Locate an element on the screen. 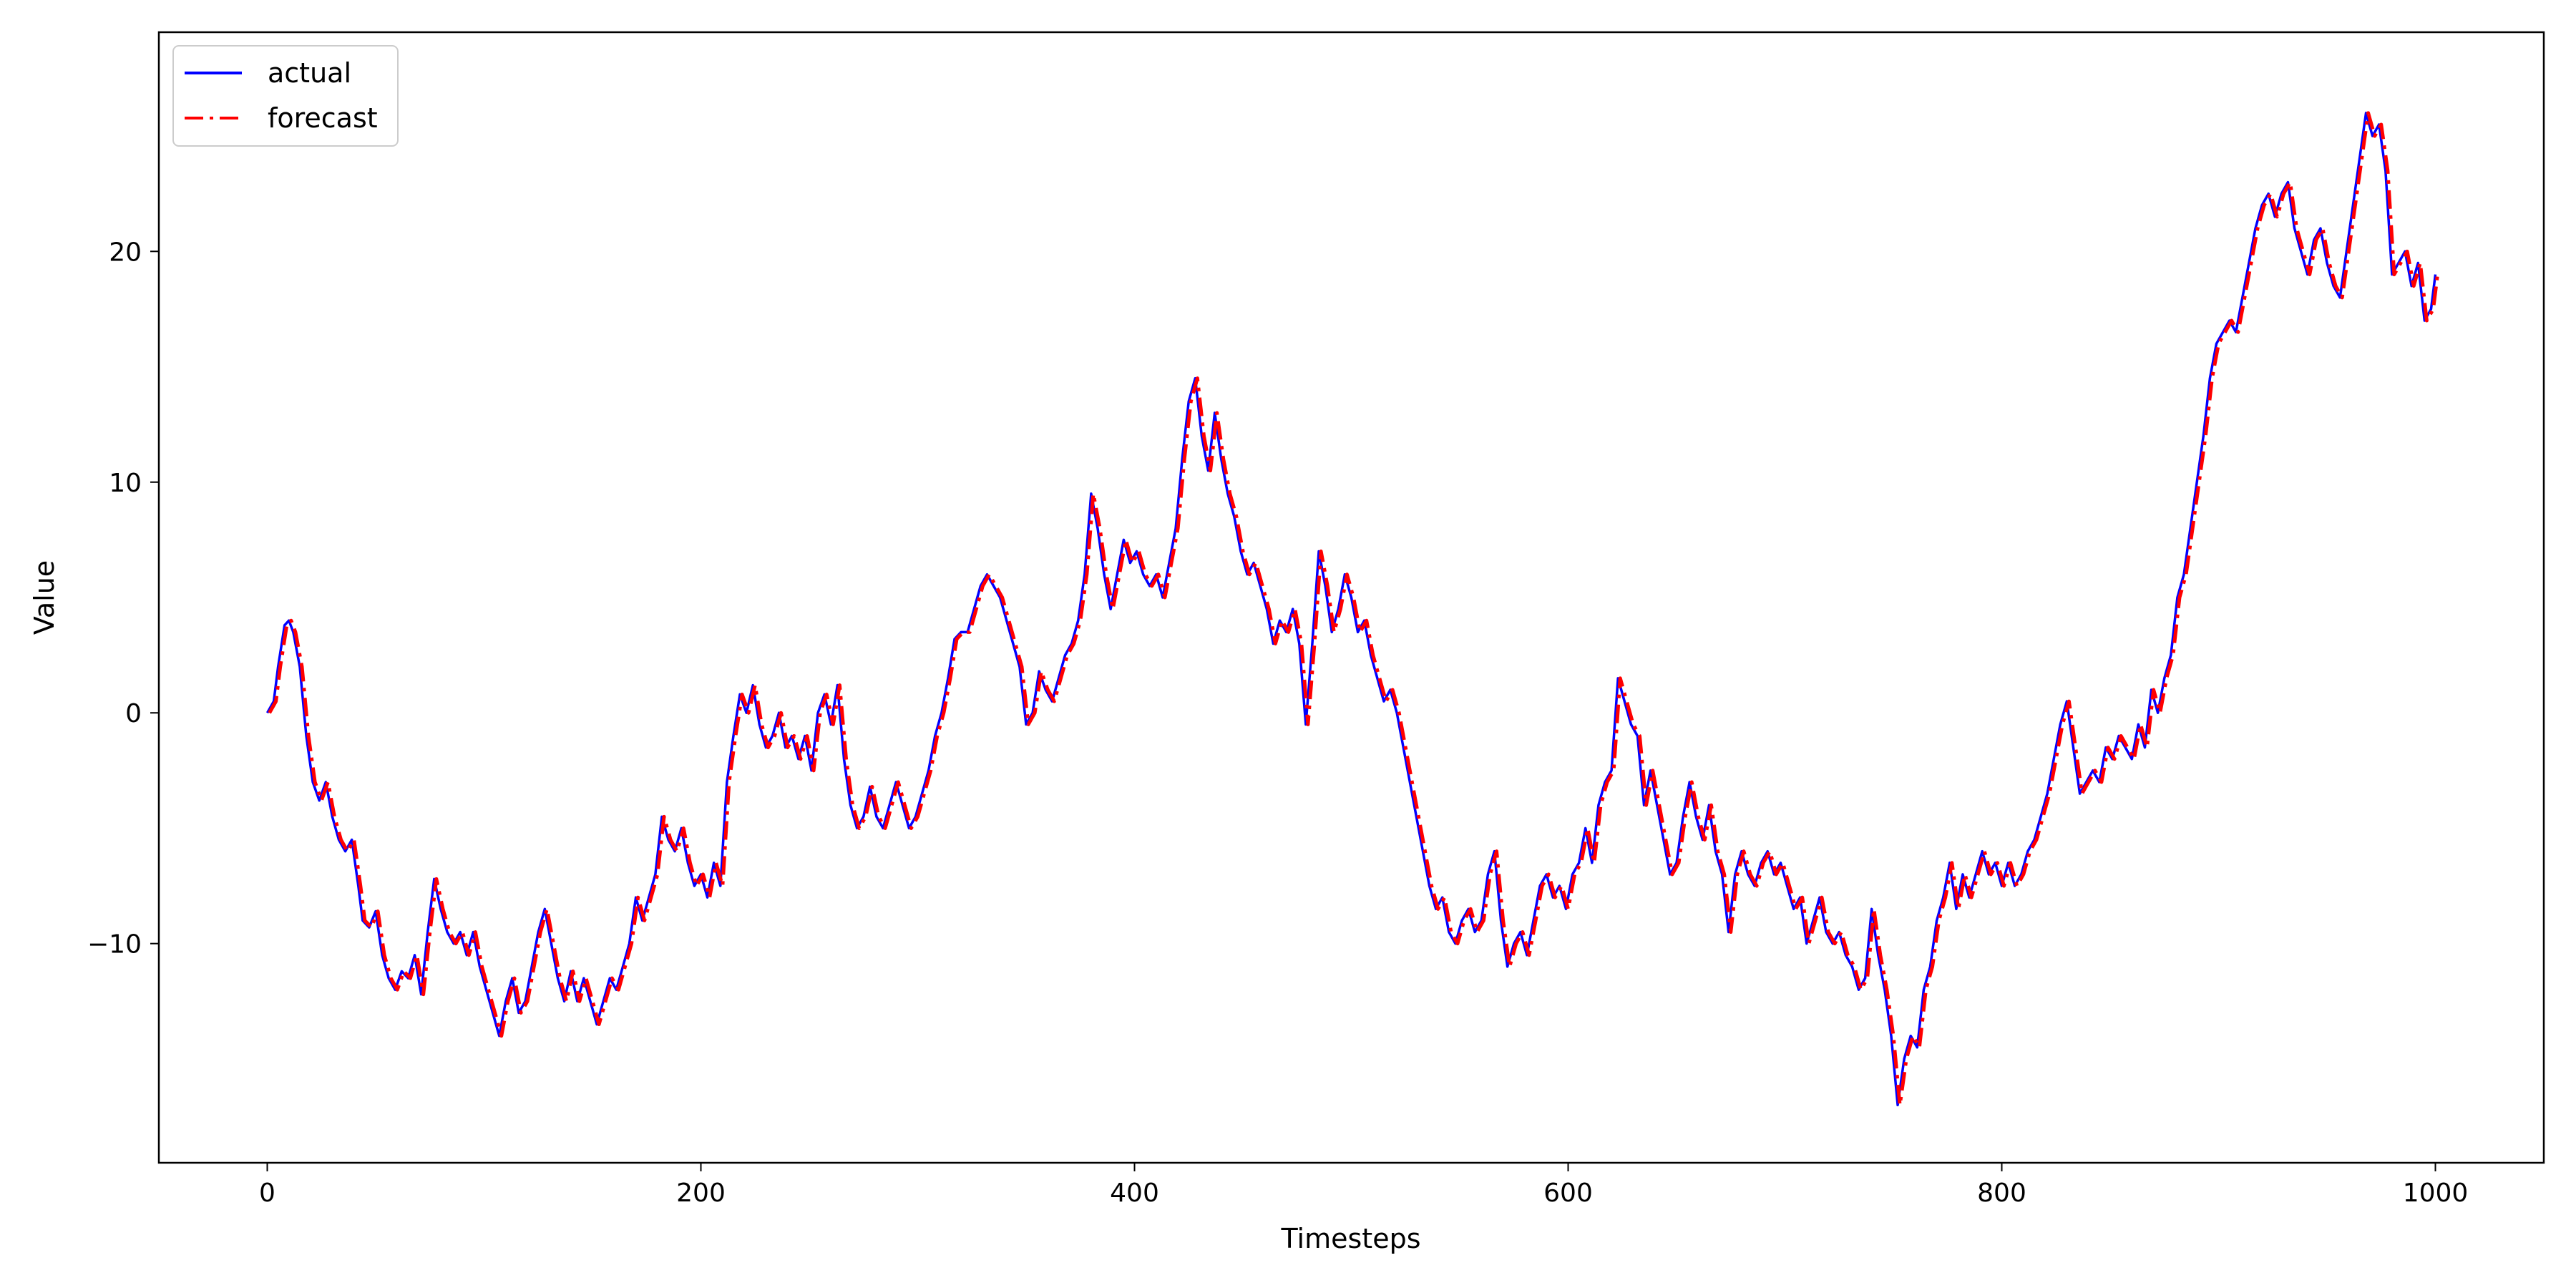  y-axis: −10 0 10 20 is located at coordinates (123, 599).